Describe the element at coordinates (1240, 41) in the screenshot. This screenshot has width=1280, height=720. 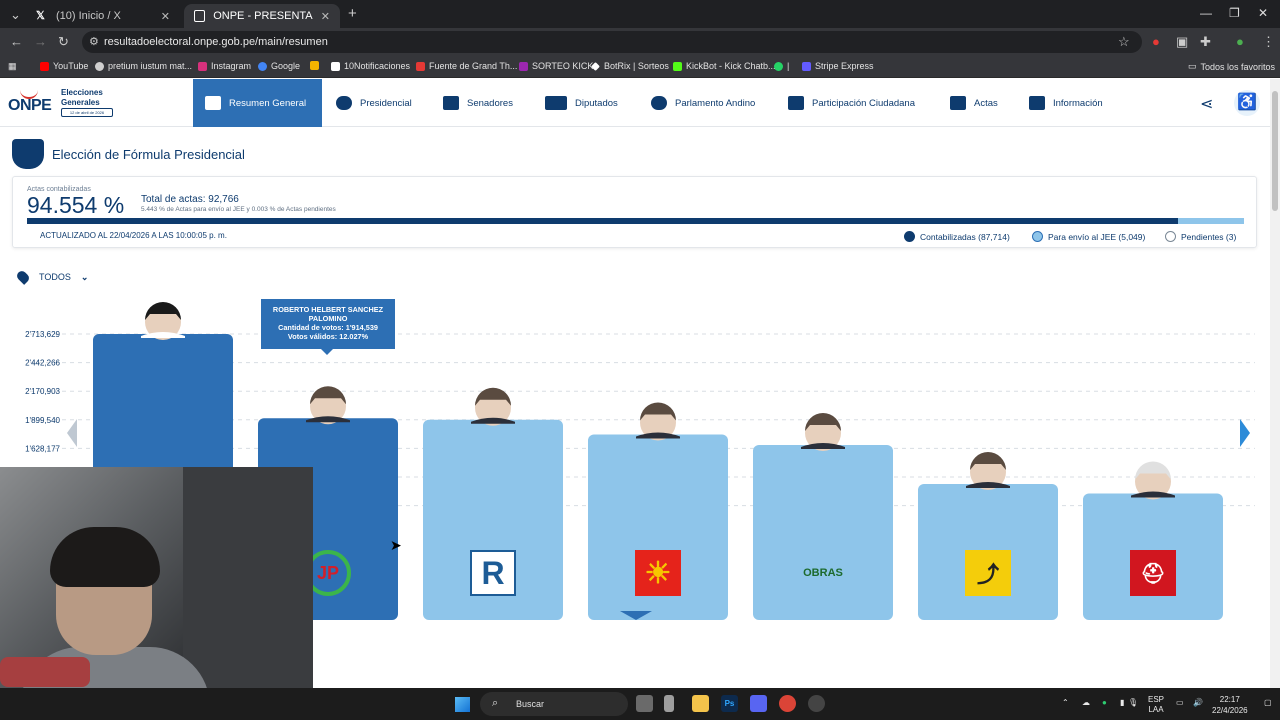
I see `profile-avatar-icon: ●` at that location.